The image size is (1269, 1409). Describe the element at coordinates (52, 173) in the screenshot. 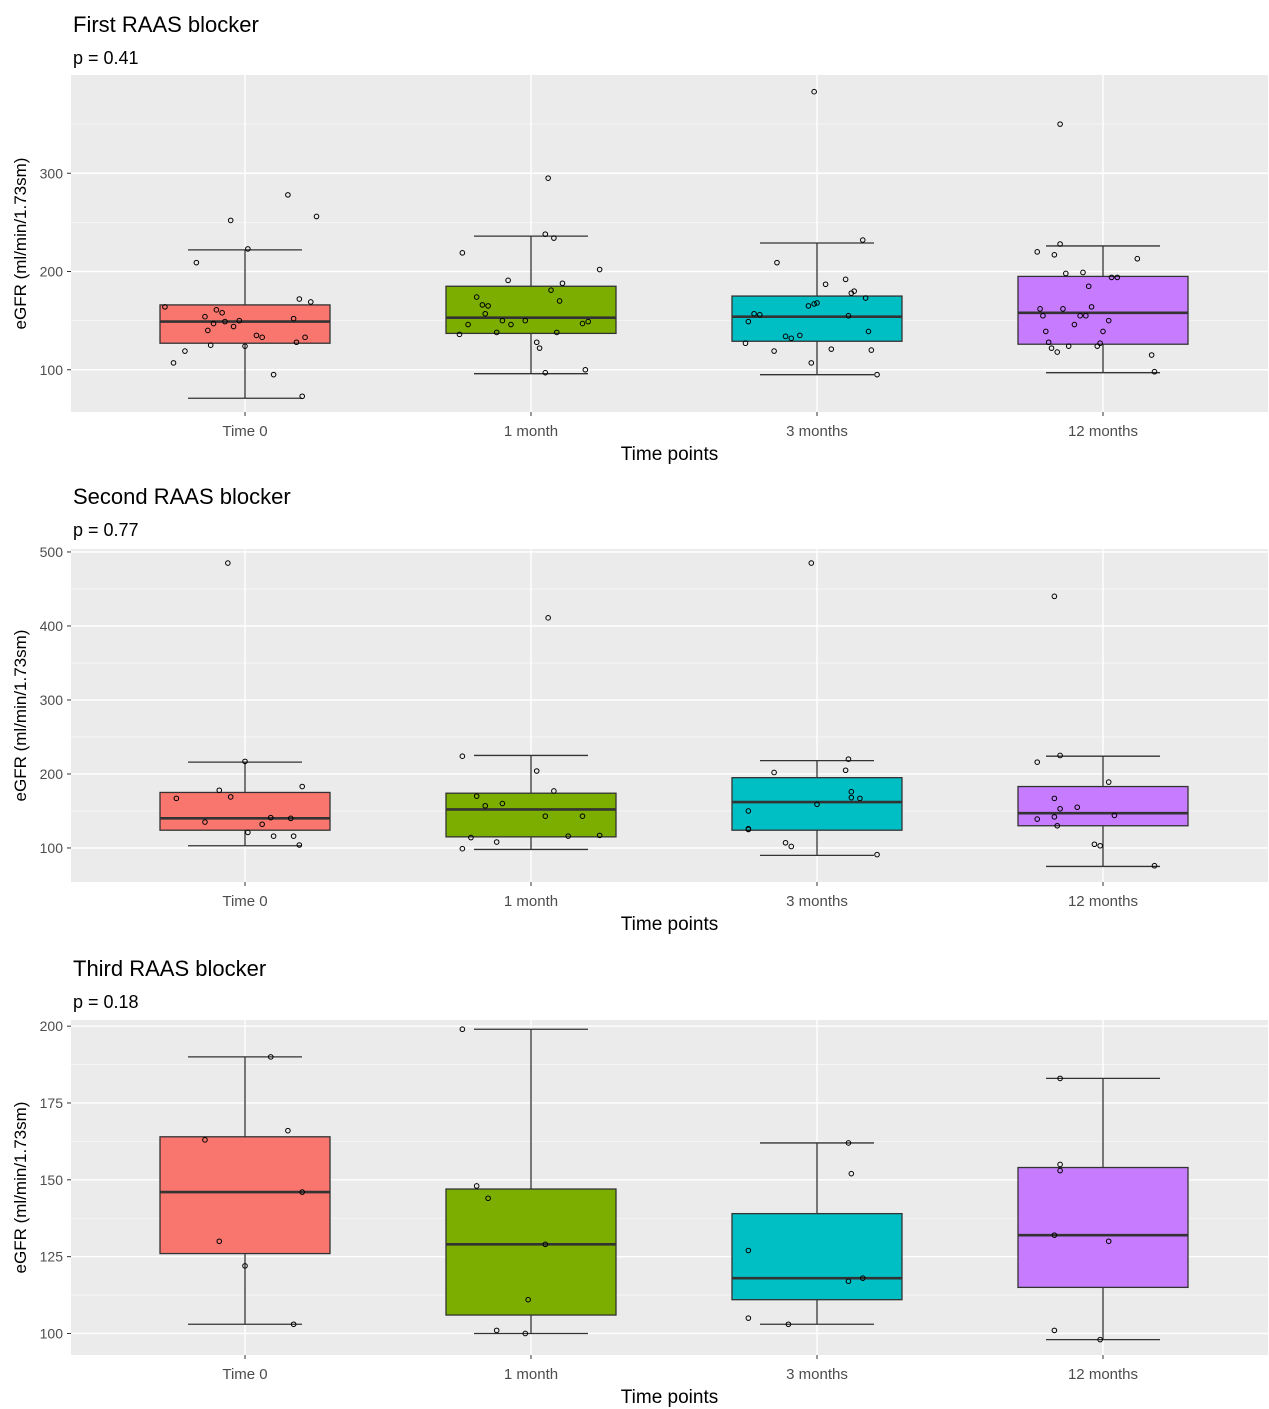

I see `y-tick-label: 300` at that location.